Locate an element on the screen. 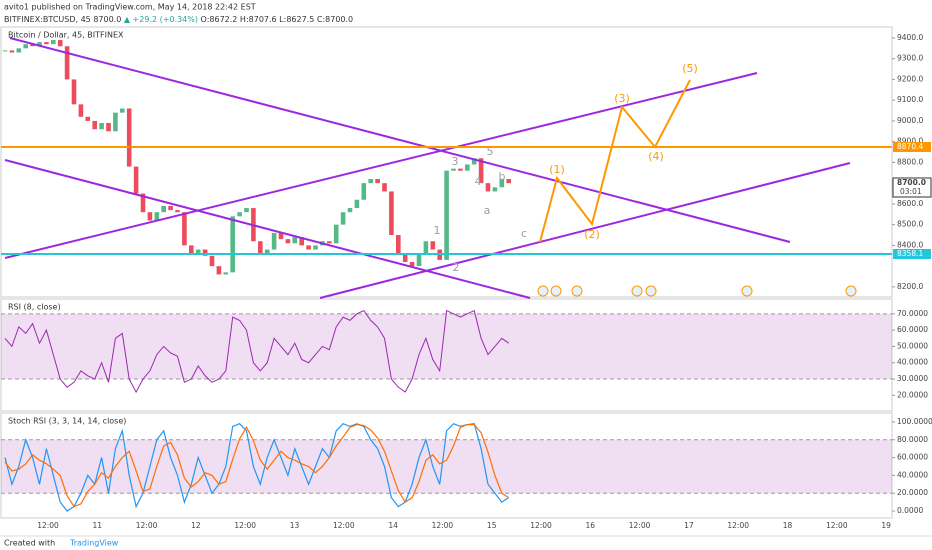 Image resolution: width=932 pixels, height=550 pixels. wave-label: 4 is located at coordinates (478, 181).